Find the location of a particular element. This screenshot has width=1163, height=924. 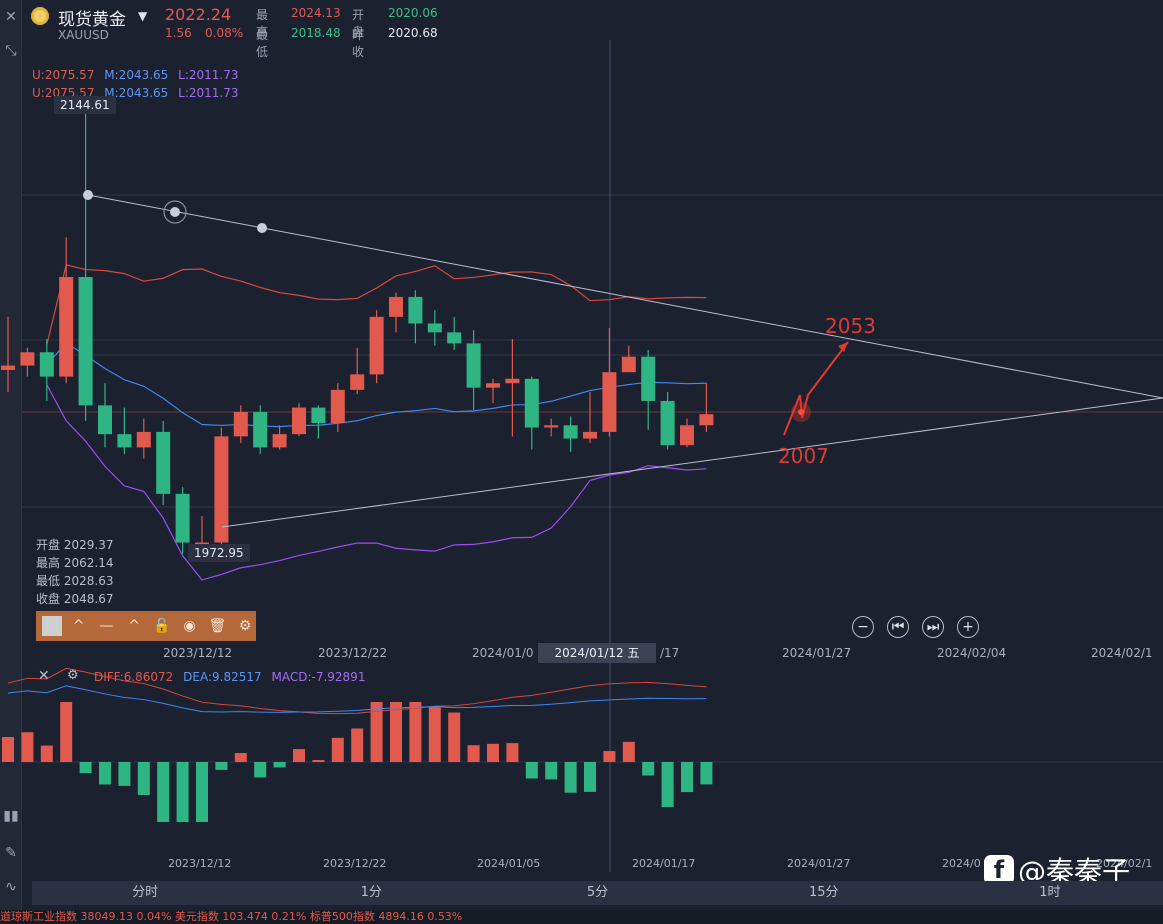

period-tab-1m: 1分 is located at coordinates (371, 892).